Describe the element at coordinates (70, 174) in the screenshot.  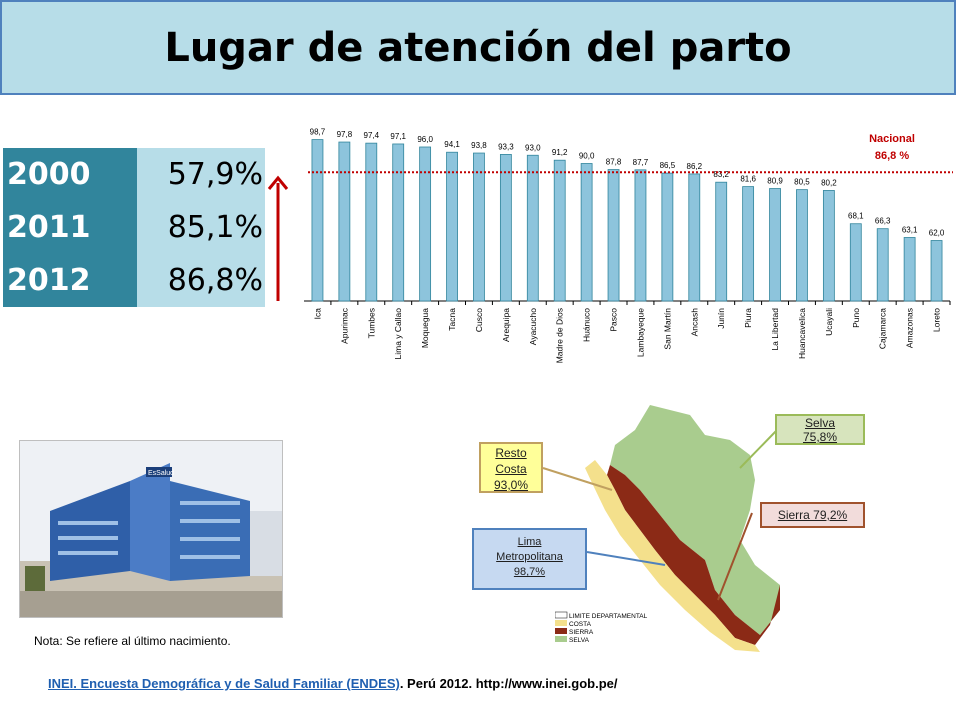
I see `year-cell: 2000` at that location.